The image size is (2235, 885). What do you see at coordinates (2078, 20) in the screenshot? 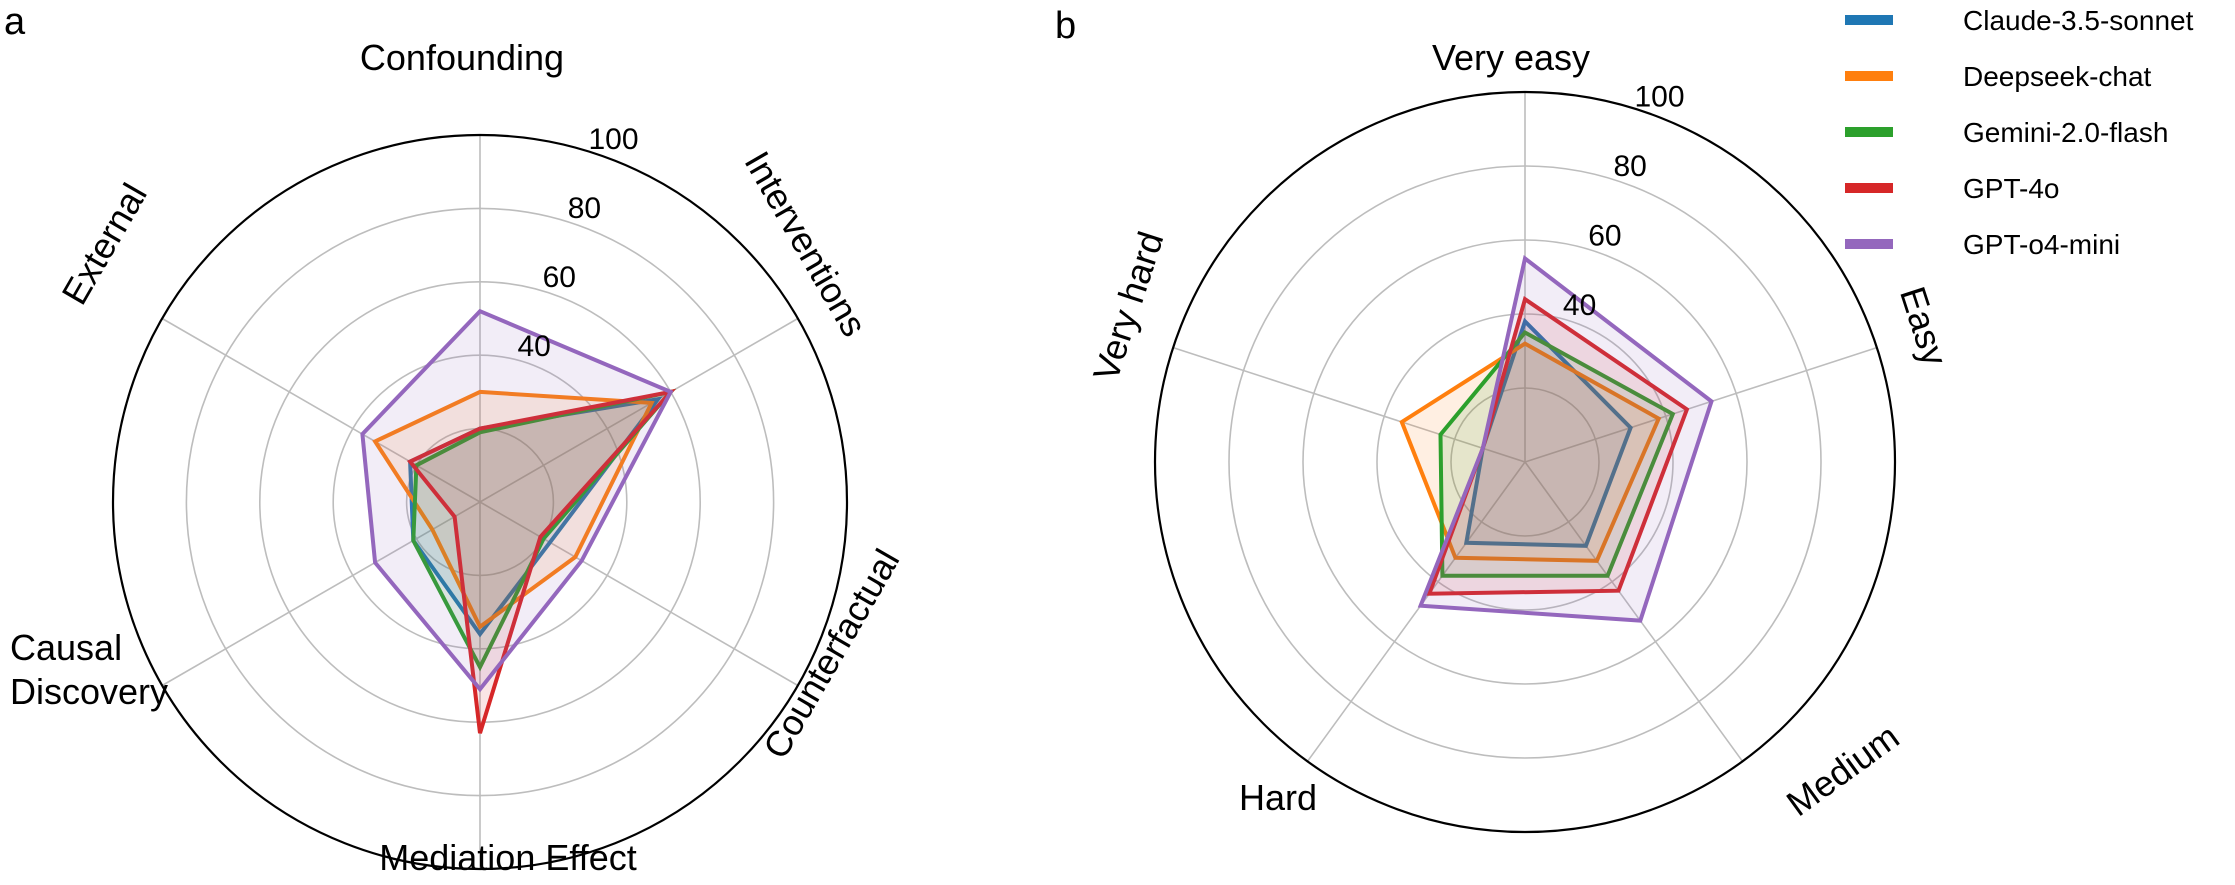
I see `legend-entry-claude-3-5-sonnet: Claude-3.5-sonnet` at bounding box center [2078, 20].